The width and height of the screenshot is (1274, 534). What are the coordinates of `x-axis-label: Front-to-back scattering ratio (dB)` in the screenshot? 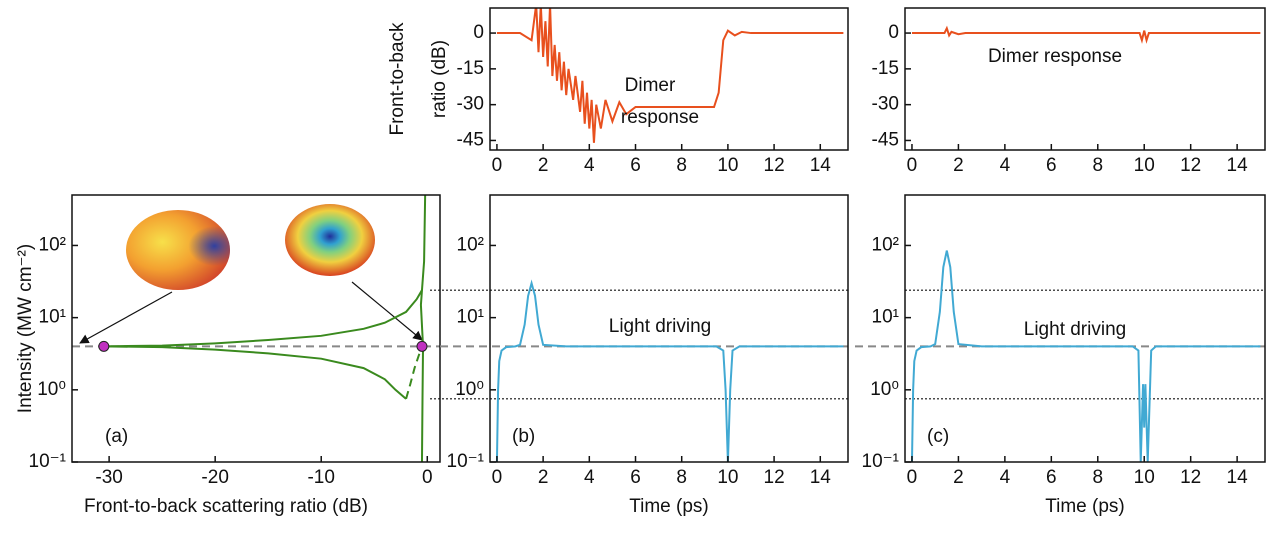 It's located at (226, 506).